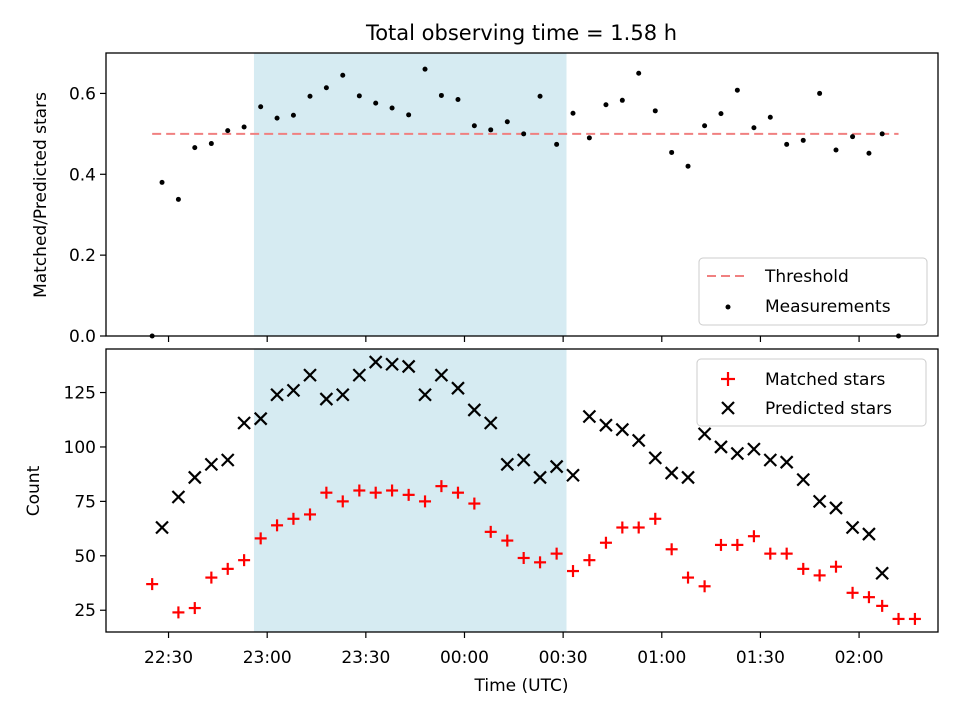  I want to click on top-y-tick-label: 0.0, so click(82, 337).